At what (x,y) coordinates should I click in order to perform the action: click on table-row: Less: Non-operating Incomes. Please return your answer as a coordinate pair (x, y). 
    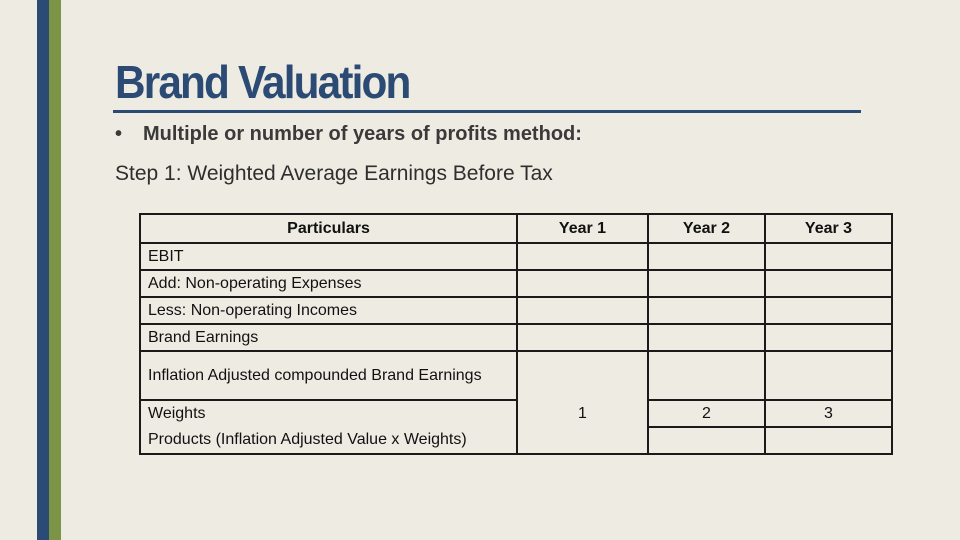
    Looking at the image, I should click on (516, 310).